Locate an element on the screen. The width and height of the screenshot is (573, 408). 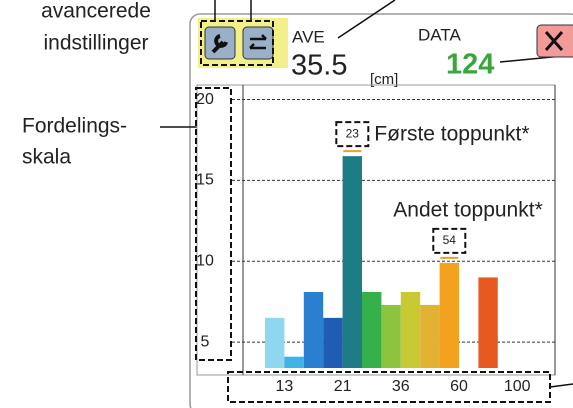
x-tick-label: 60 is located at coordinates (459, 386).